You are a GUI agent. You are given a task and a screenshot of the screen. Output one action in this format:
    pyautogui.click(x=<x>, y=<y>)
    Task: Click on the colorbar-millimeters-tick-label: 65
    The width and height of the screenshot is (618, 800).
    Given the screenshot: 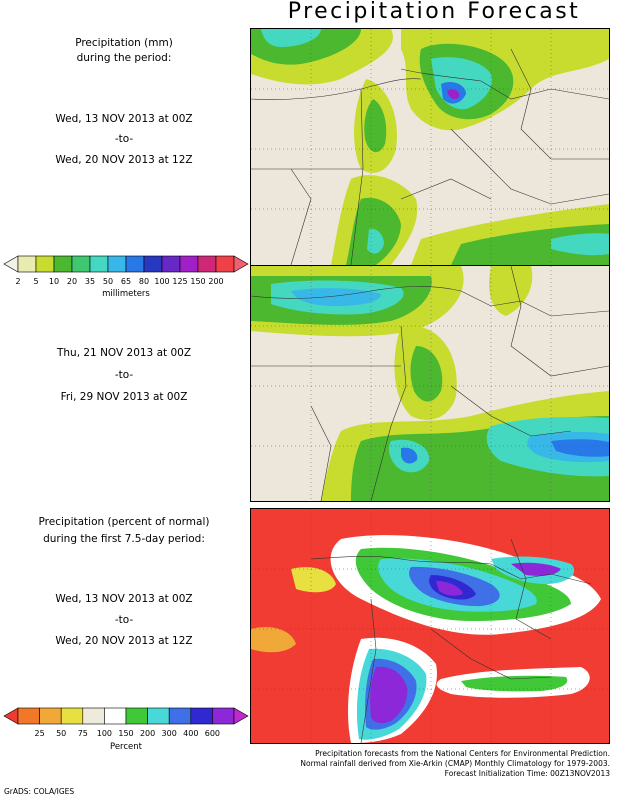 What is the action you would take?
    pyautogui.click(x=126, y=281)
    